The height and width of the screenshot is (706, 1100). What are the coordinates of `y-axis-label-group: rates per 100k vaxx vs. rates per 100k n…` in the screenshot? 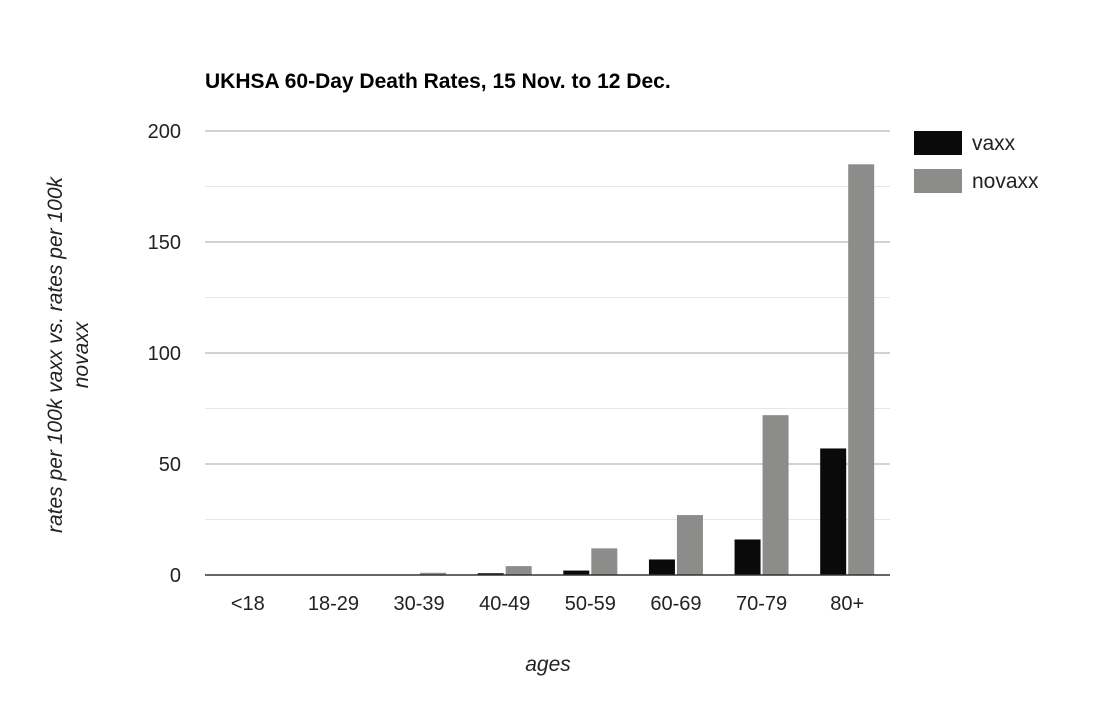 It's located at (68, 355).